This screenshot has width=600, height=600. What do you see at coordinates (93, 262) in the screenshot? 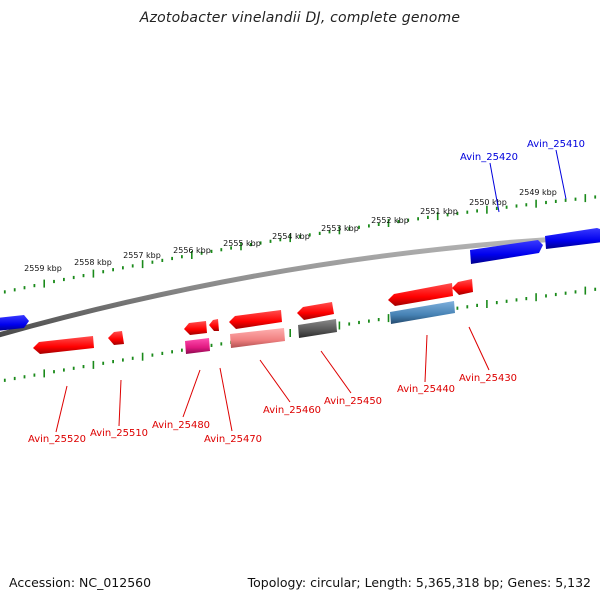
I see `scale-label-2558: 2558 kbp` at bounding box center [93, 262].